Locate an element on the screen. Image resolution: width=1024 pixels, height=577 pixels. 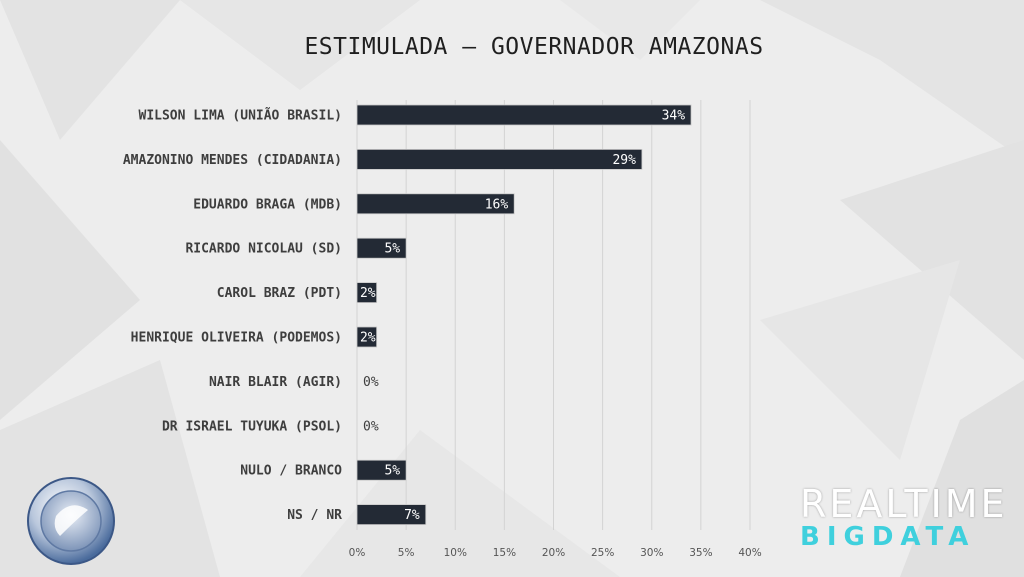
x-tick-label: 5% is located at coordinates (406, 553).